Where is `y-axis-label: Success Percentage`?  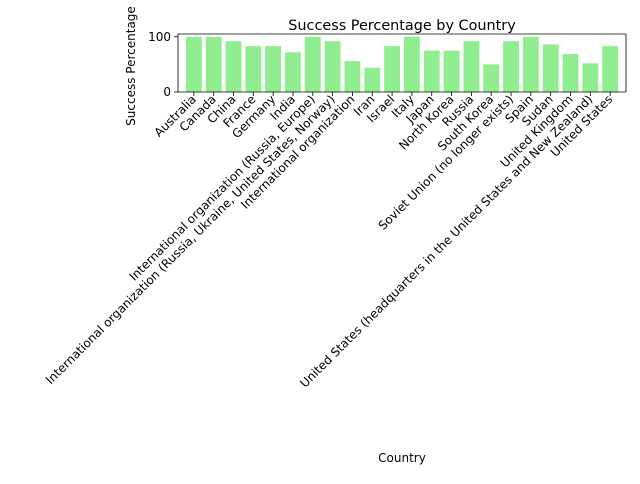
y-axis-label: Success Percentage is located at coordinates (131, 66).